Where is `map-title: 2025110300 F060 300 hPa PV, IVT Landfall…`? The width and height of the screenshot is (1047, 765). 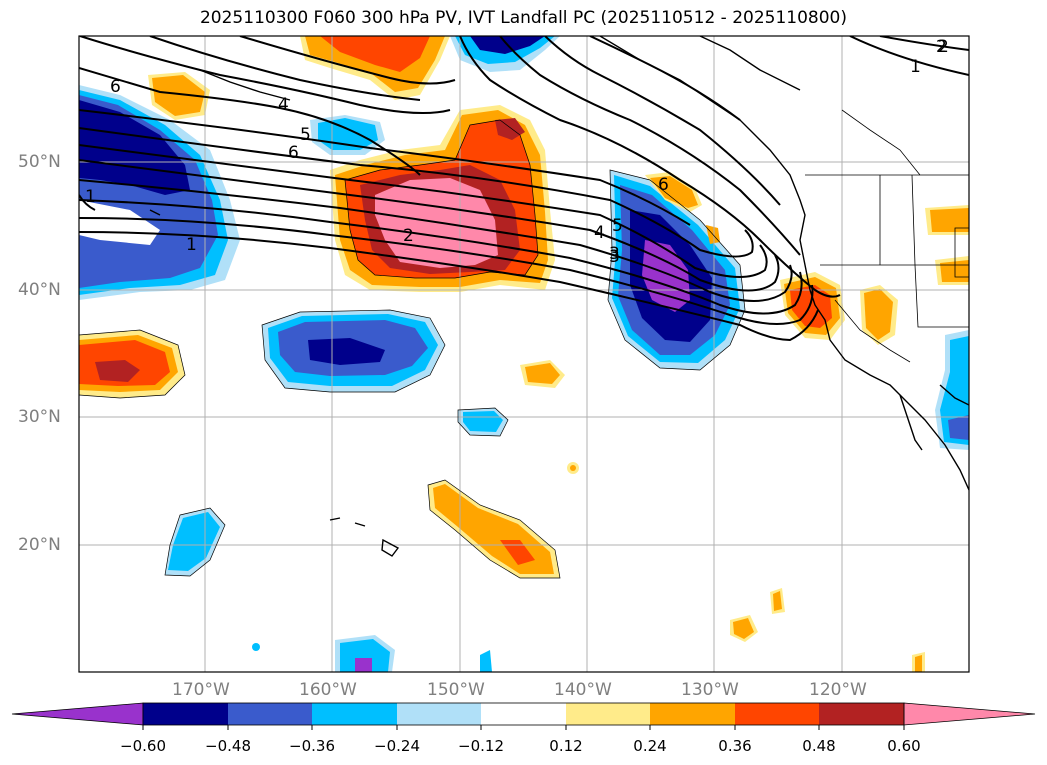
map-title: 2025110300 F060 300 hPa PV, IVT Landfall… is located at coordinates (523, 18).